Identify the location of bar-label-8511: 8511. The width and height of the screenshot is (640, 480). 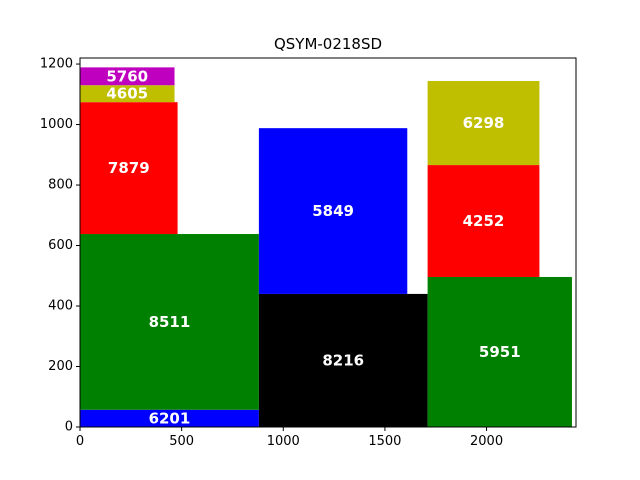
(170, 322).